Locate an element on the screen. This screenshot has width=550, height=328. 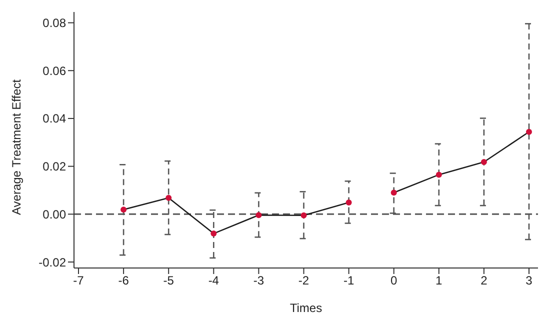
x-tick-label: 2 is located at coordinates (484, 281).